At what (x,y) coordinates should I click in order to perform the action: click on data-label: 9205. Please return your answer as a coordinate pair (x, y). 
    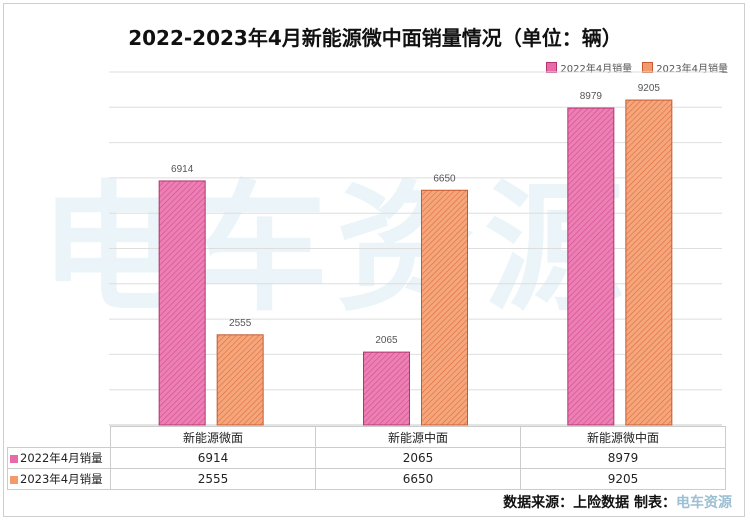
    Looking at the image, I should click on (649, 88).